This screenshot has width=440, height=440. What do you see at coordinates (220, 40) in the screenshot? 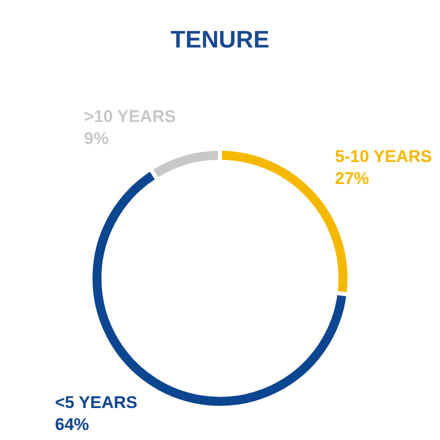
I see `chart-title: TENURE` at bounding box center [220, 40].